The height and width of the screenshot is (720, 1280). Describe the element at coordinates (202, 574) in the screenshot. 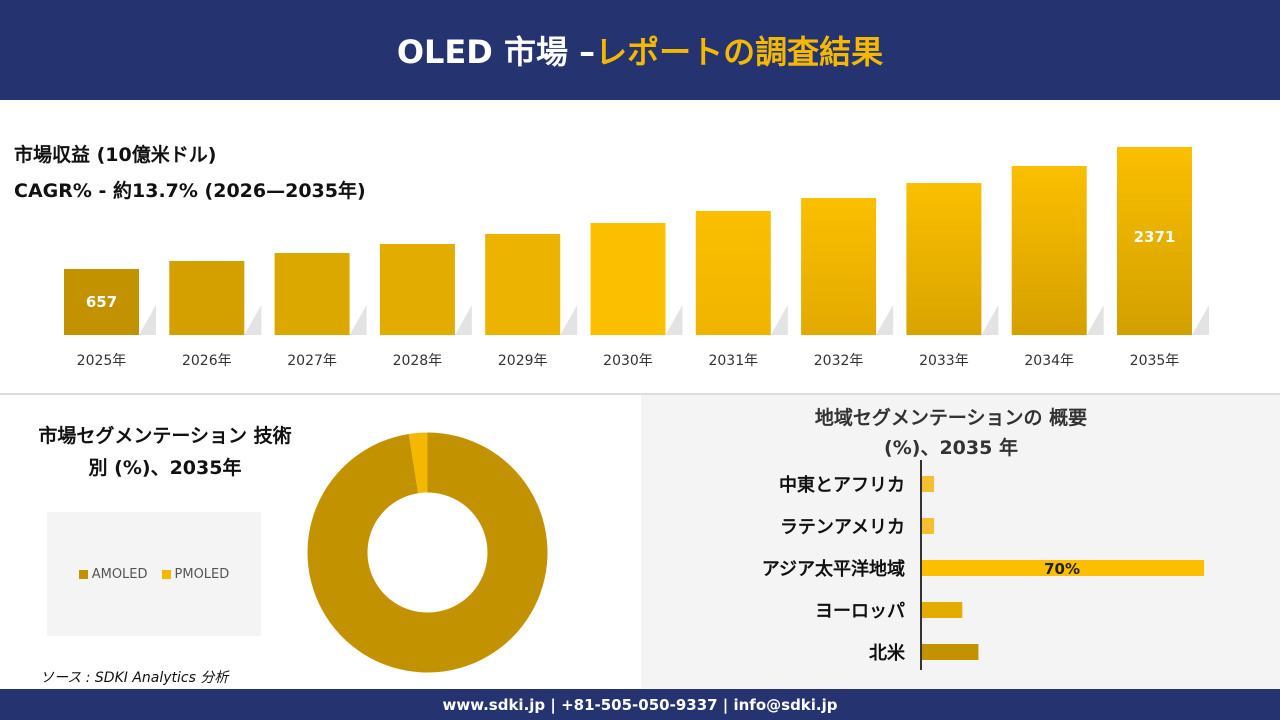

I see `legend-label: PMOLED` at that location.